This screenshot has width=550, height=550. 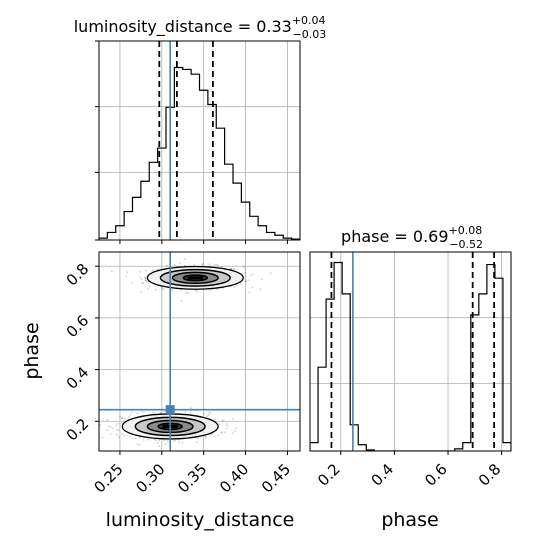 I want to click on tick-labels-c-x: 0.25 0.30 0.35 0.40 0.45, so click(x=192, y=478).